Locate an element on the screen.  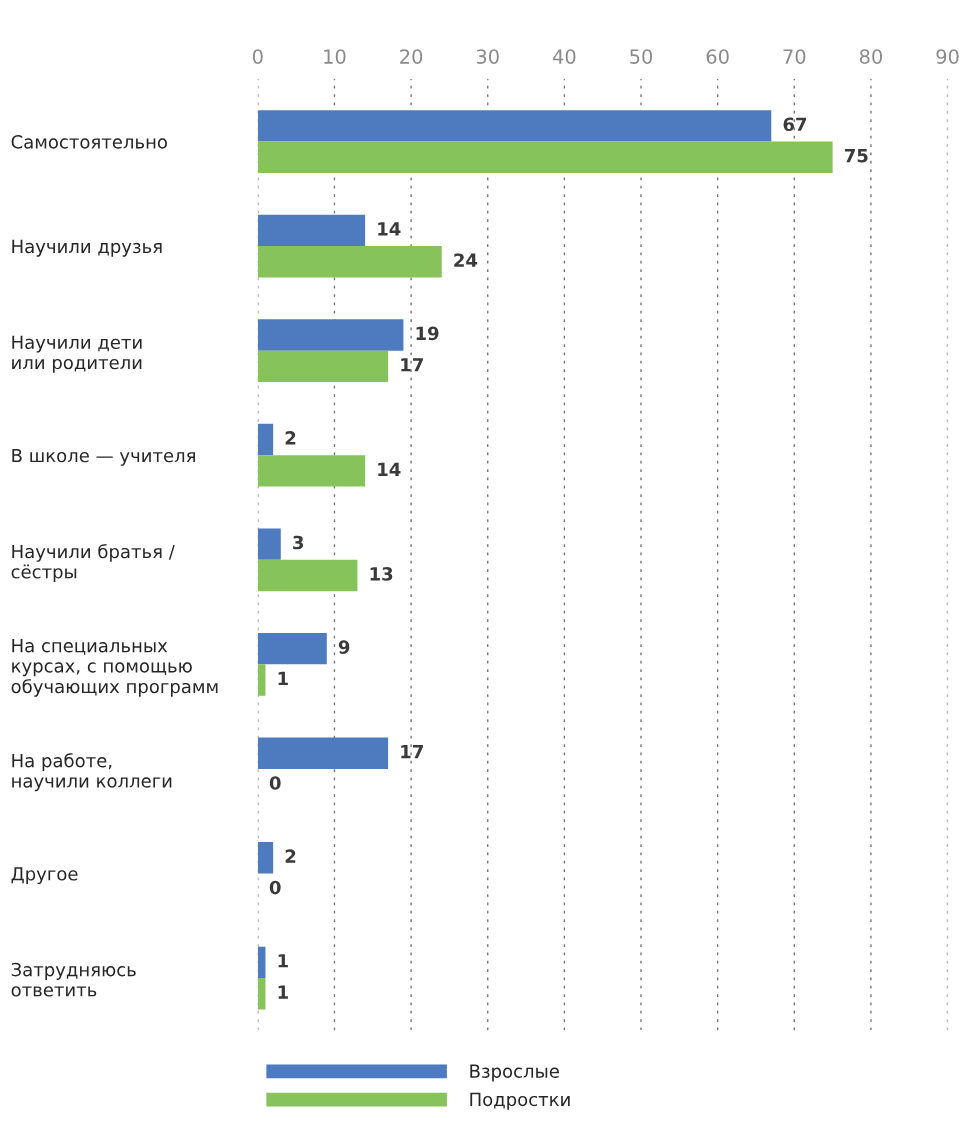
y-tick-label: Другое is located at coordinates (44, 876).